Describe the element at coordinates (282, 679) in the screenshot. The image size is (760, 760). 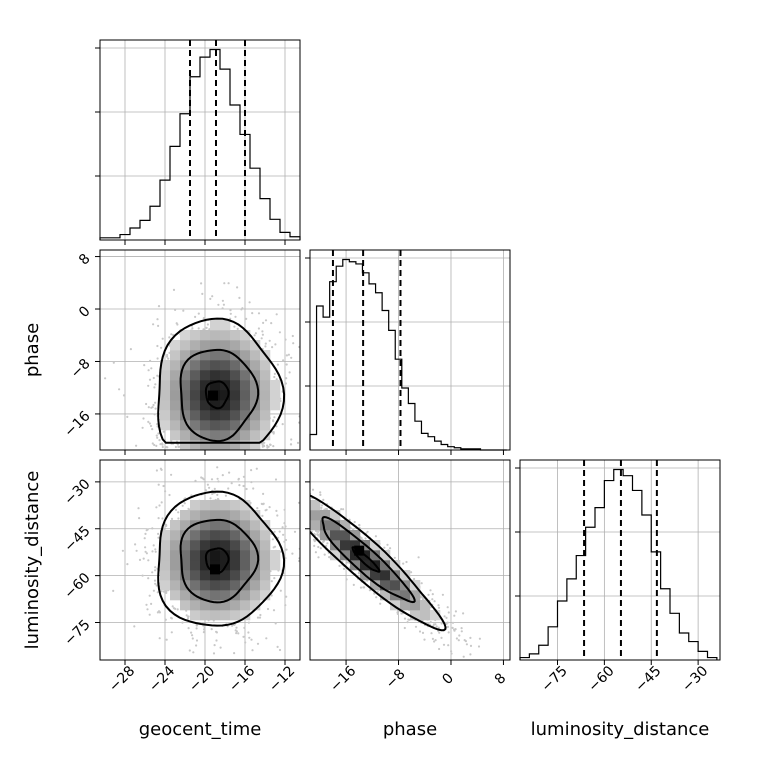
I see `pair-geocent_time-luminosity_distance-xtick-label-4: −12` at that location.